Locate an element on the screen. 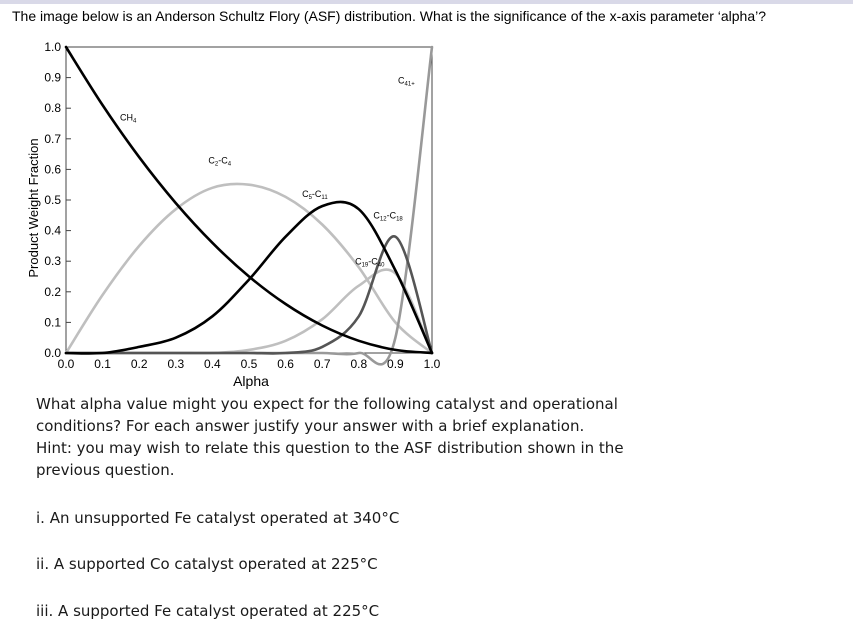  y-tick-label: 0.7 is located at coordinates (52, 139).